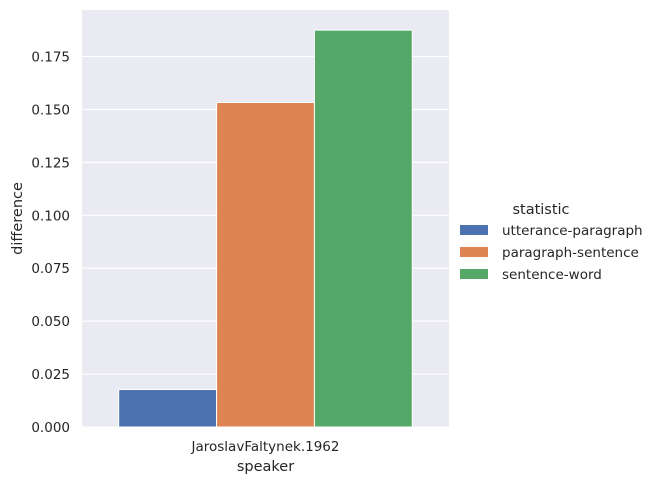 This screenshot has width=652, height=488. I want to click on x-tick-label: JaroslavFaltynek.1962, so click(265, 447).